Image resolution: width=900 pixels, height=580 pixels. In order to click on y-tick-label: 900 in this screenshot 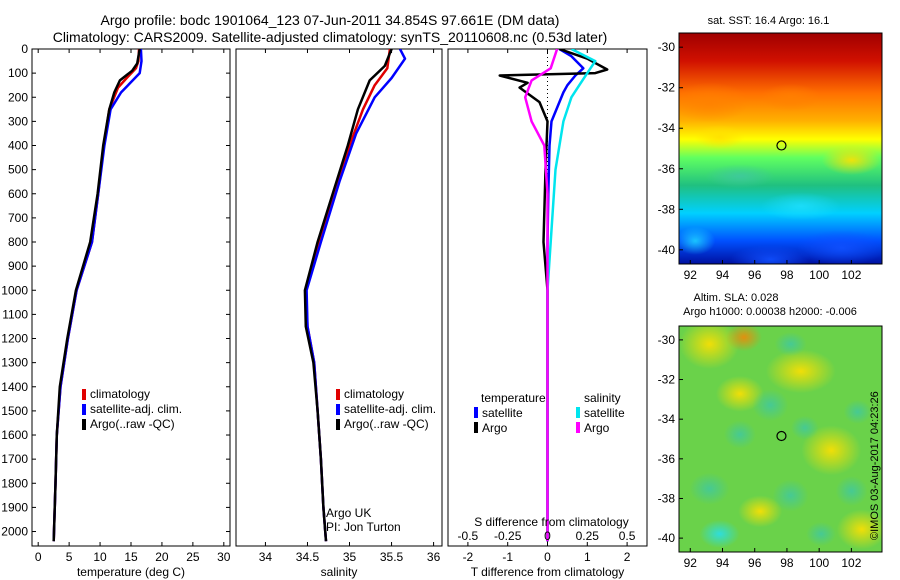, I will do `click(18, 266)`.